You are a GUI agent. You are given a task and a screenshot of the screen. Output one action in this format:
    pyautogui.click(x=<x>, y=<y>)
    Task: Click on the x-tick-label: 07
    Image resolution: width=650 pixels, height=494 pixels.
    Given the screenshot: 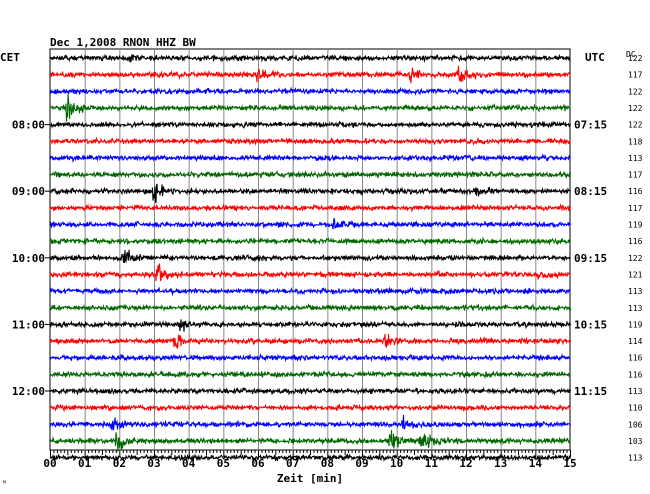 What is the action you would take?
    pyautogui.click(x=292, y=463)
    